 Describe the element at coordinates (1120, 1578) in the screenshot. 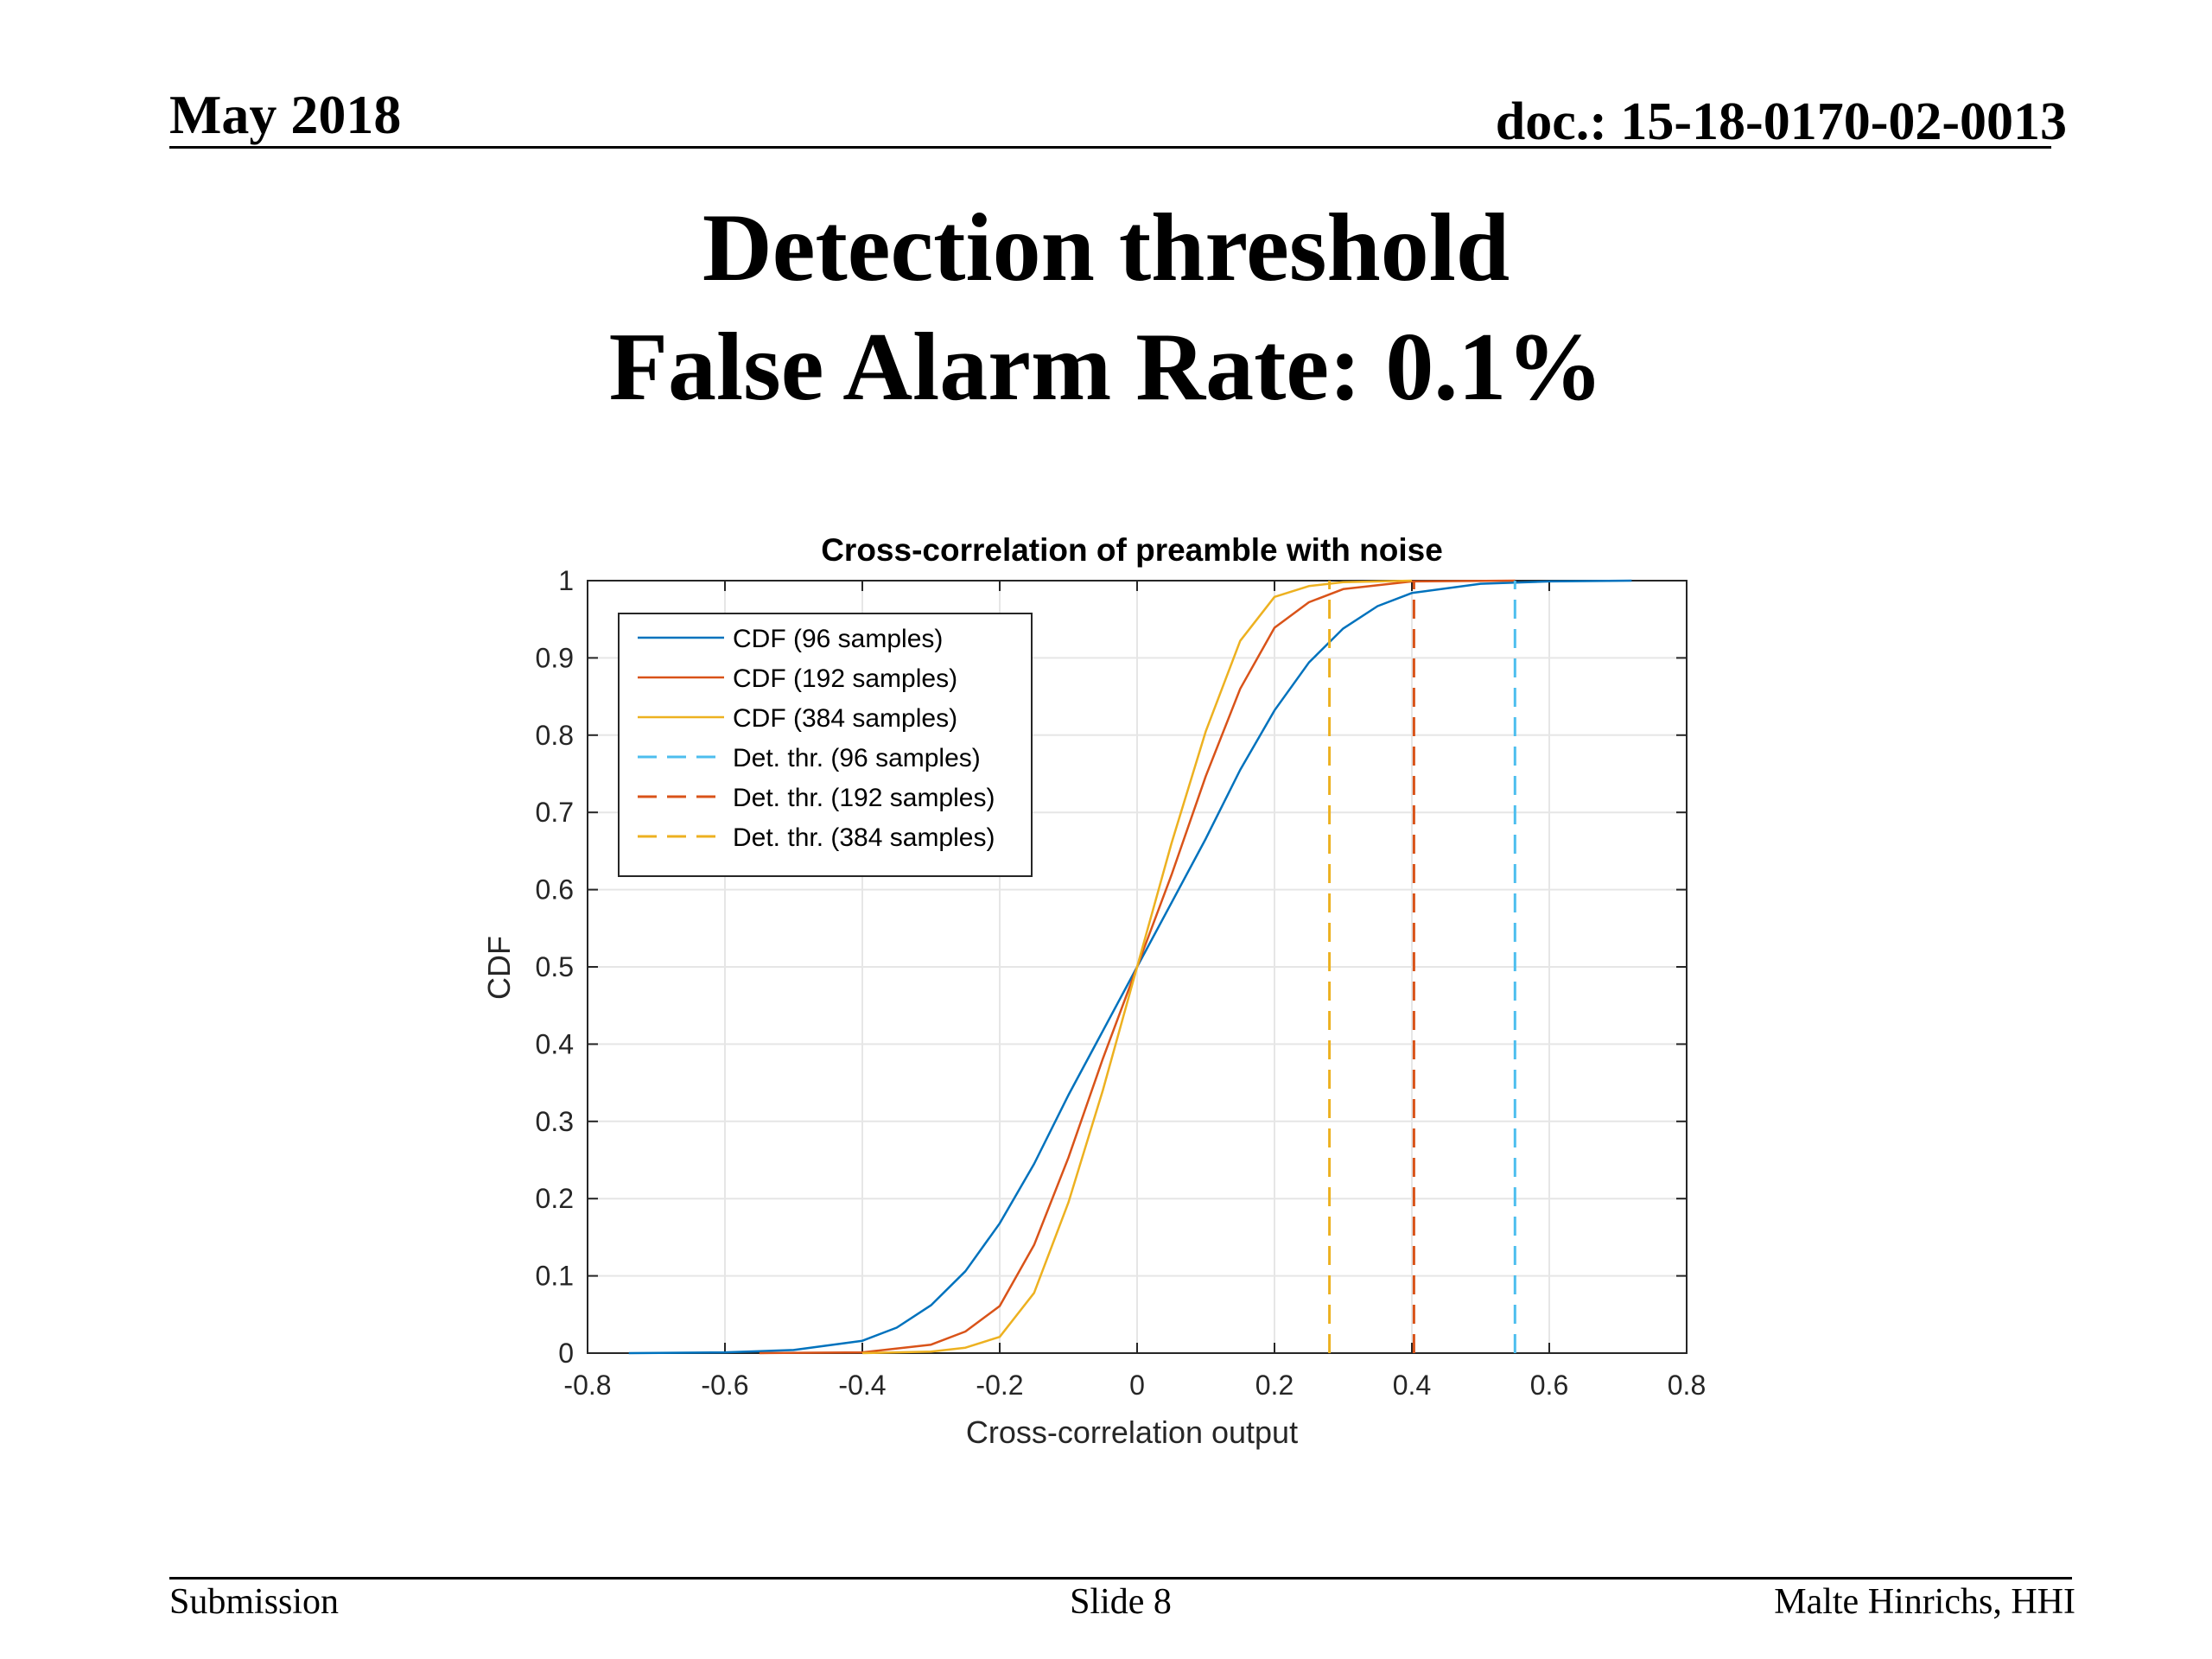

I see `footer-divider` at that location.